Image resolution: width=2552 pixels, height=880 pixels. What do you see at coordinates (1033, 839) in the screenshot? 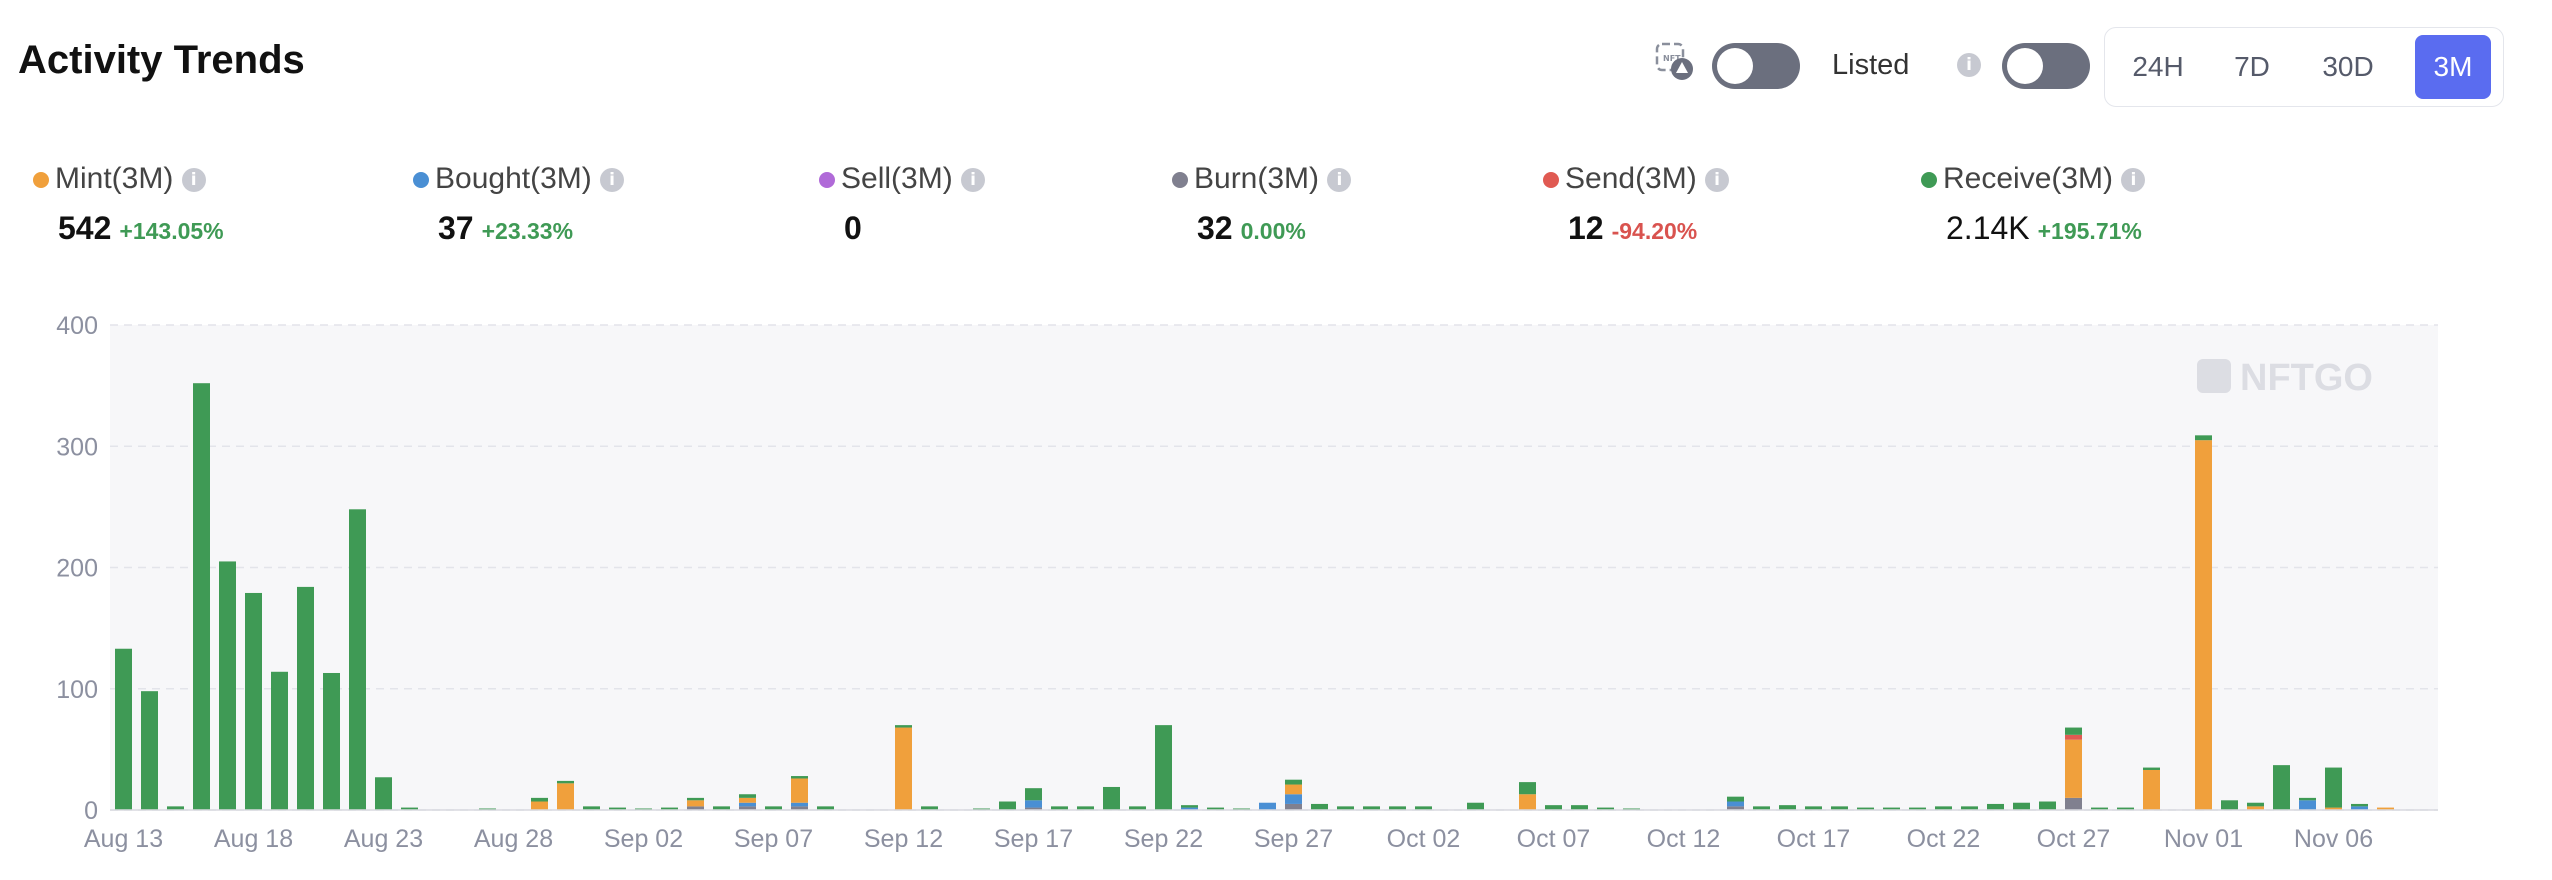
I see `x-tick-label: Sep 17` at bounding box center [1033, 839].